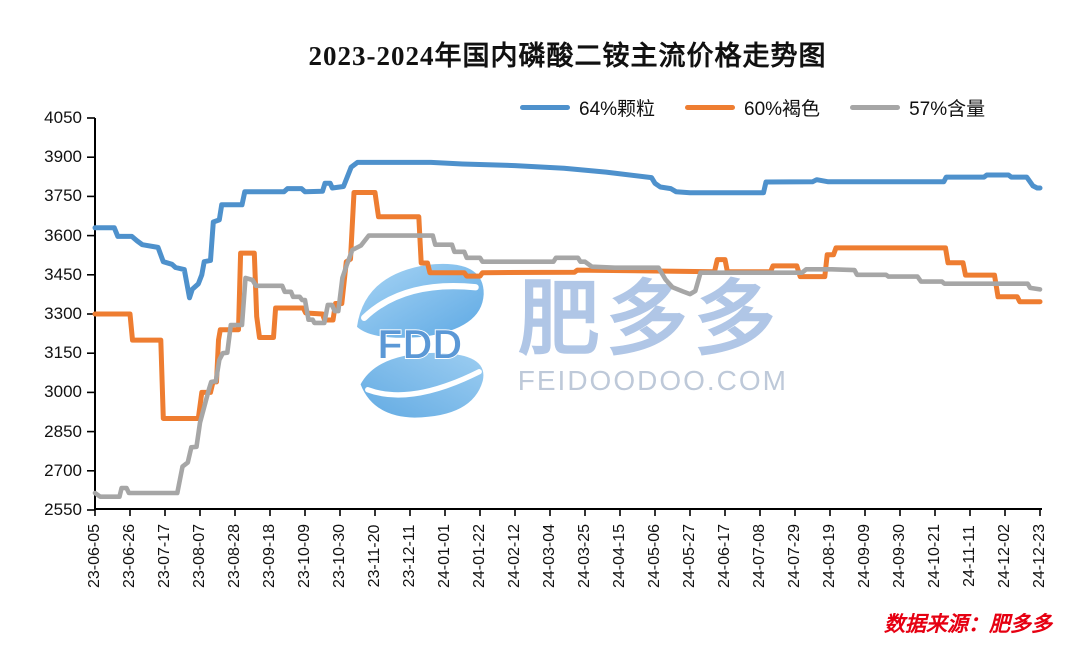 This screenshot has height=654, width=1080. I want to click on legend-item-64-granular: 64%颗粒, so click(587, 107).